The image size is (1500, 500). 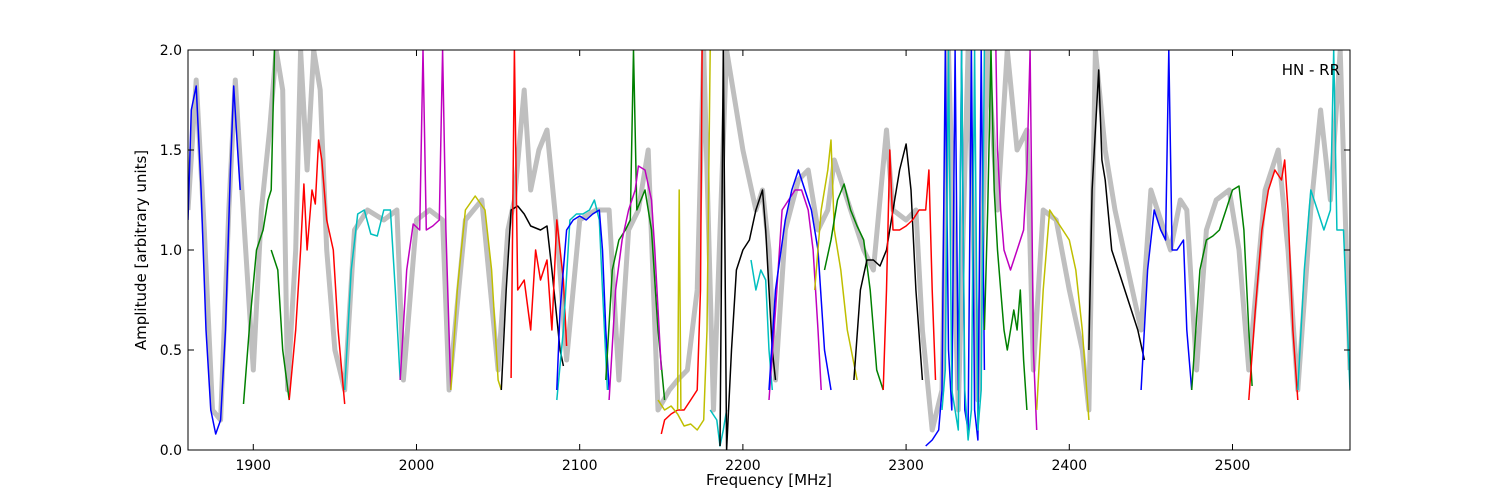 I want to click on series-line-11-blue, so click(x=583, y=300).